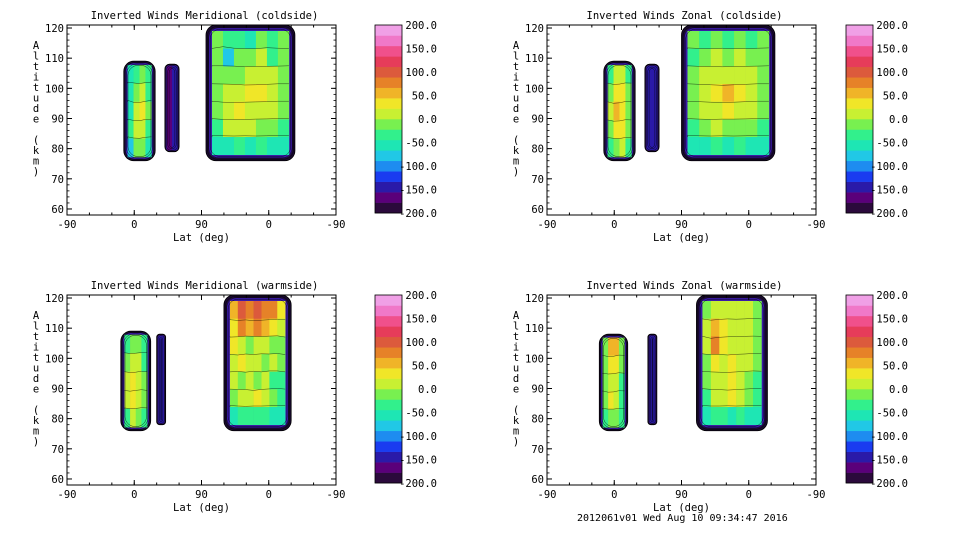 The image size is (960, 540). What do you see at coordinates (889, 191) in the screenshot?
I see `colorbar-tick-label: -150.0` at bounding box center [889, 191].